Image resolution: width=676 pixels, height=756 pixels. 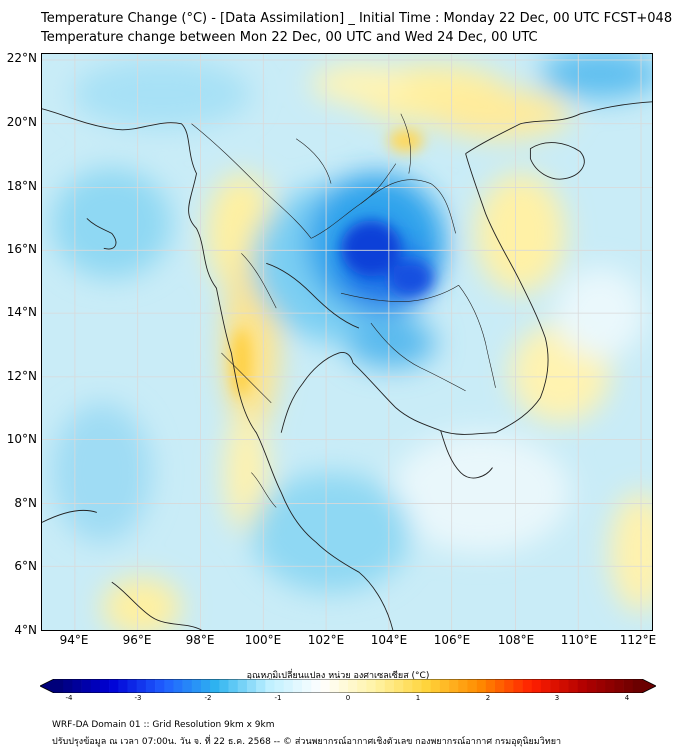 I want to click on colorbar-tick: 1, so click(x=418, y=698).